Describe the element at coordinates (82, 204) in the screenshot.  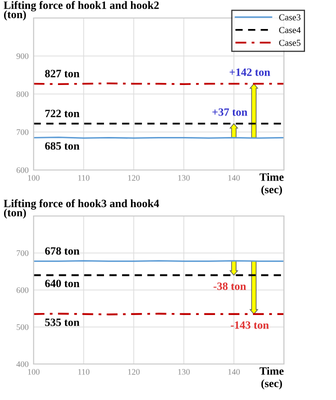
I see `chart-title: Lifting force of hook3 and hook4` at that location.